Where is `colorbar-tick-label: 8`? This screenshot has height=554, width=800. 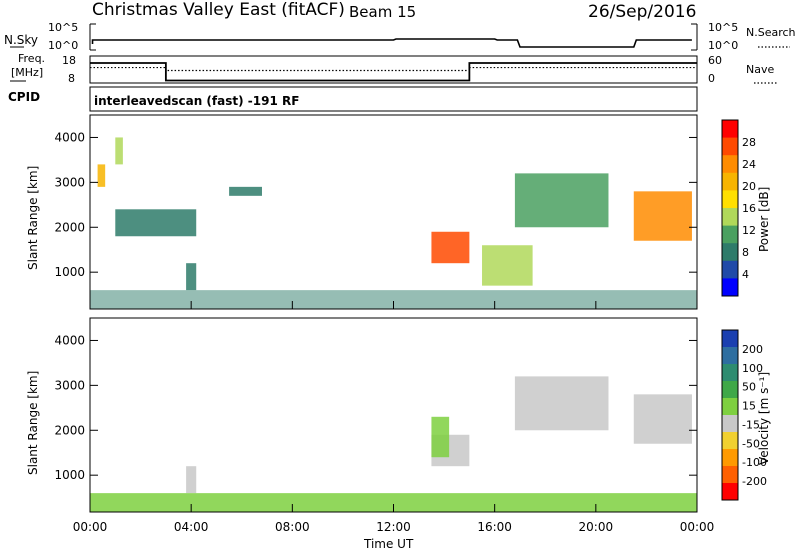 colorbar-tick-label: 8 is located at coordinates (745, 252).